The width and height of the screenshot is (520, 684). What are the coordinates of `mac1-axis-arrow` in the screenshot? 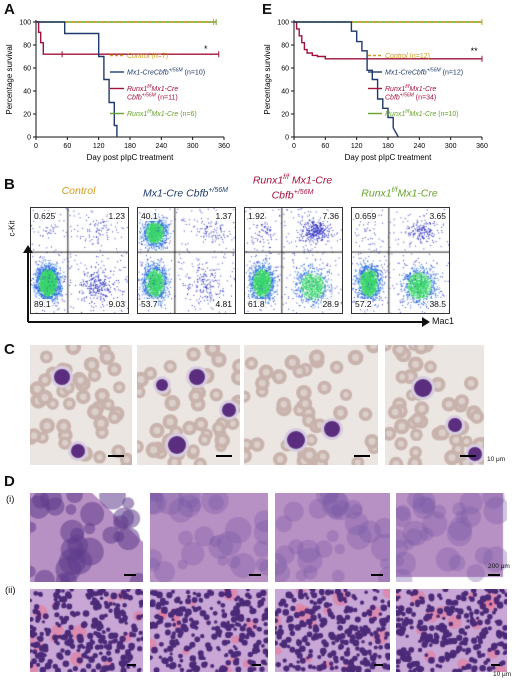 It's located at (226, 322).